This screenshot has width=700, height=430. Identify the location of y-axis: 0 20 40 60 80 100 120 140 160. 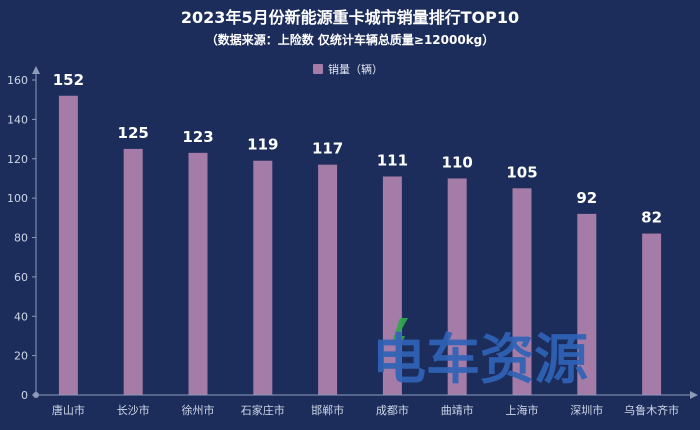
(23, 234).